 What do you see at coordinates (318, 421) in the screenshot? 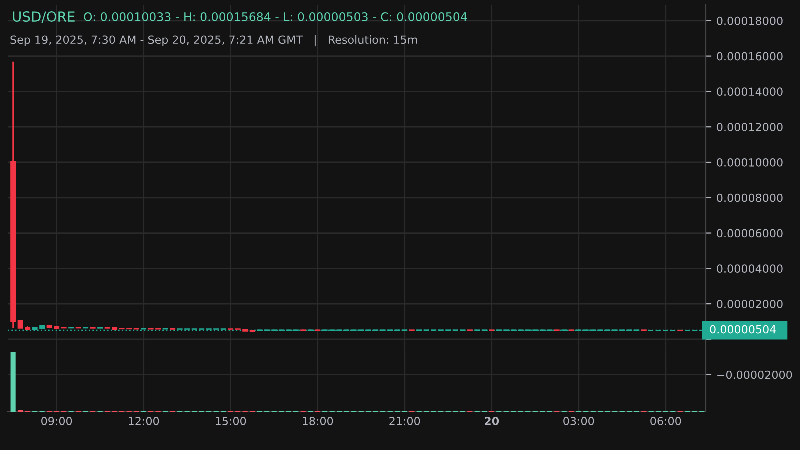
I see `x-tick-label: 18:00` at bounding box center [318, 421].